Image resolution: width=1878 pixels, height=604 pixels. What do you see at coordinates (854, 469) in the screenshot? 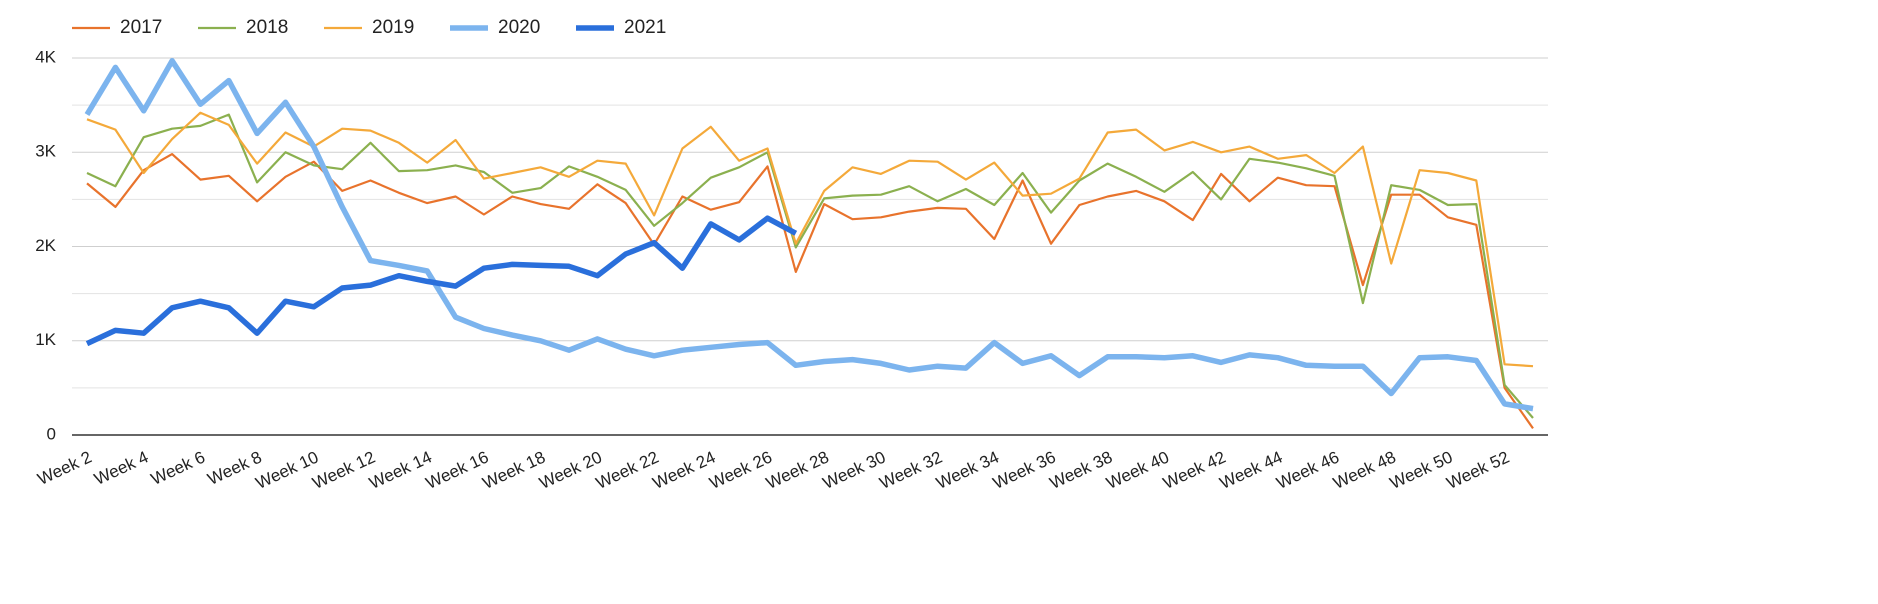
I see `x-tick-label: Week 30` at bounding box center [854, 469].